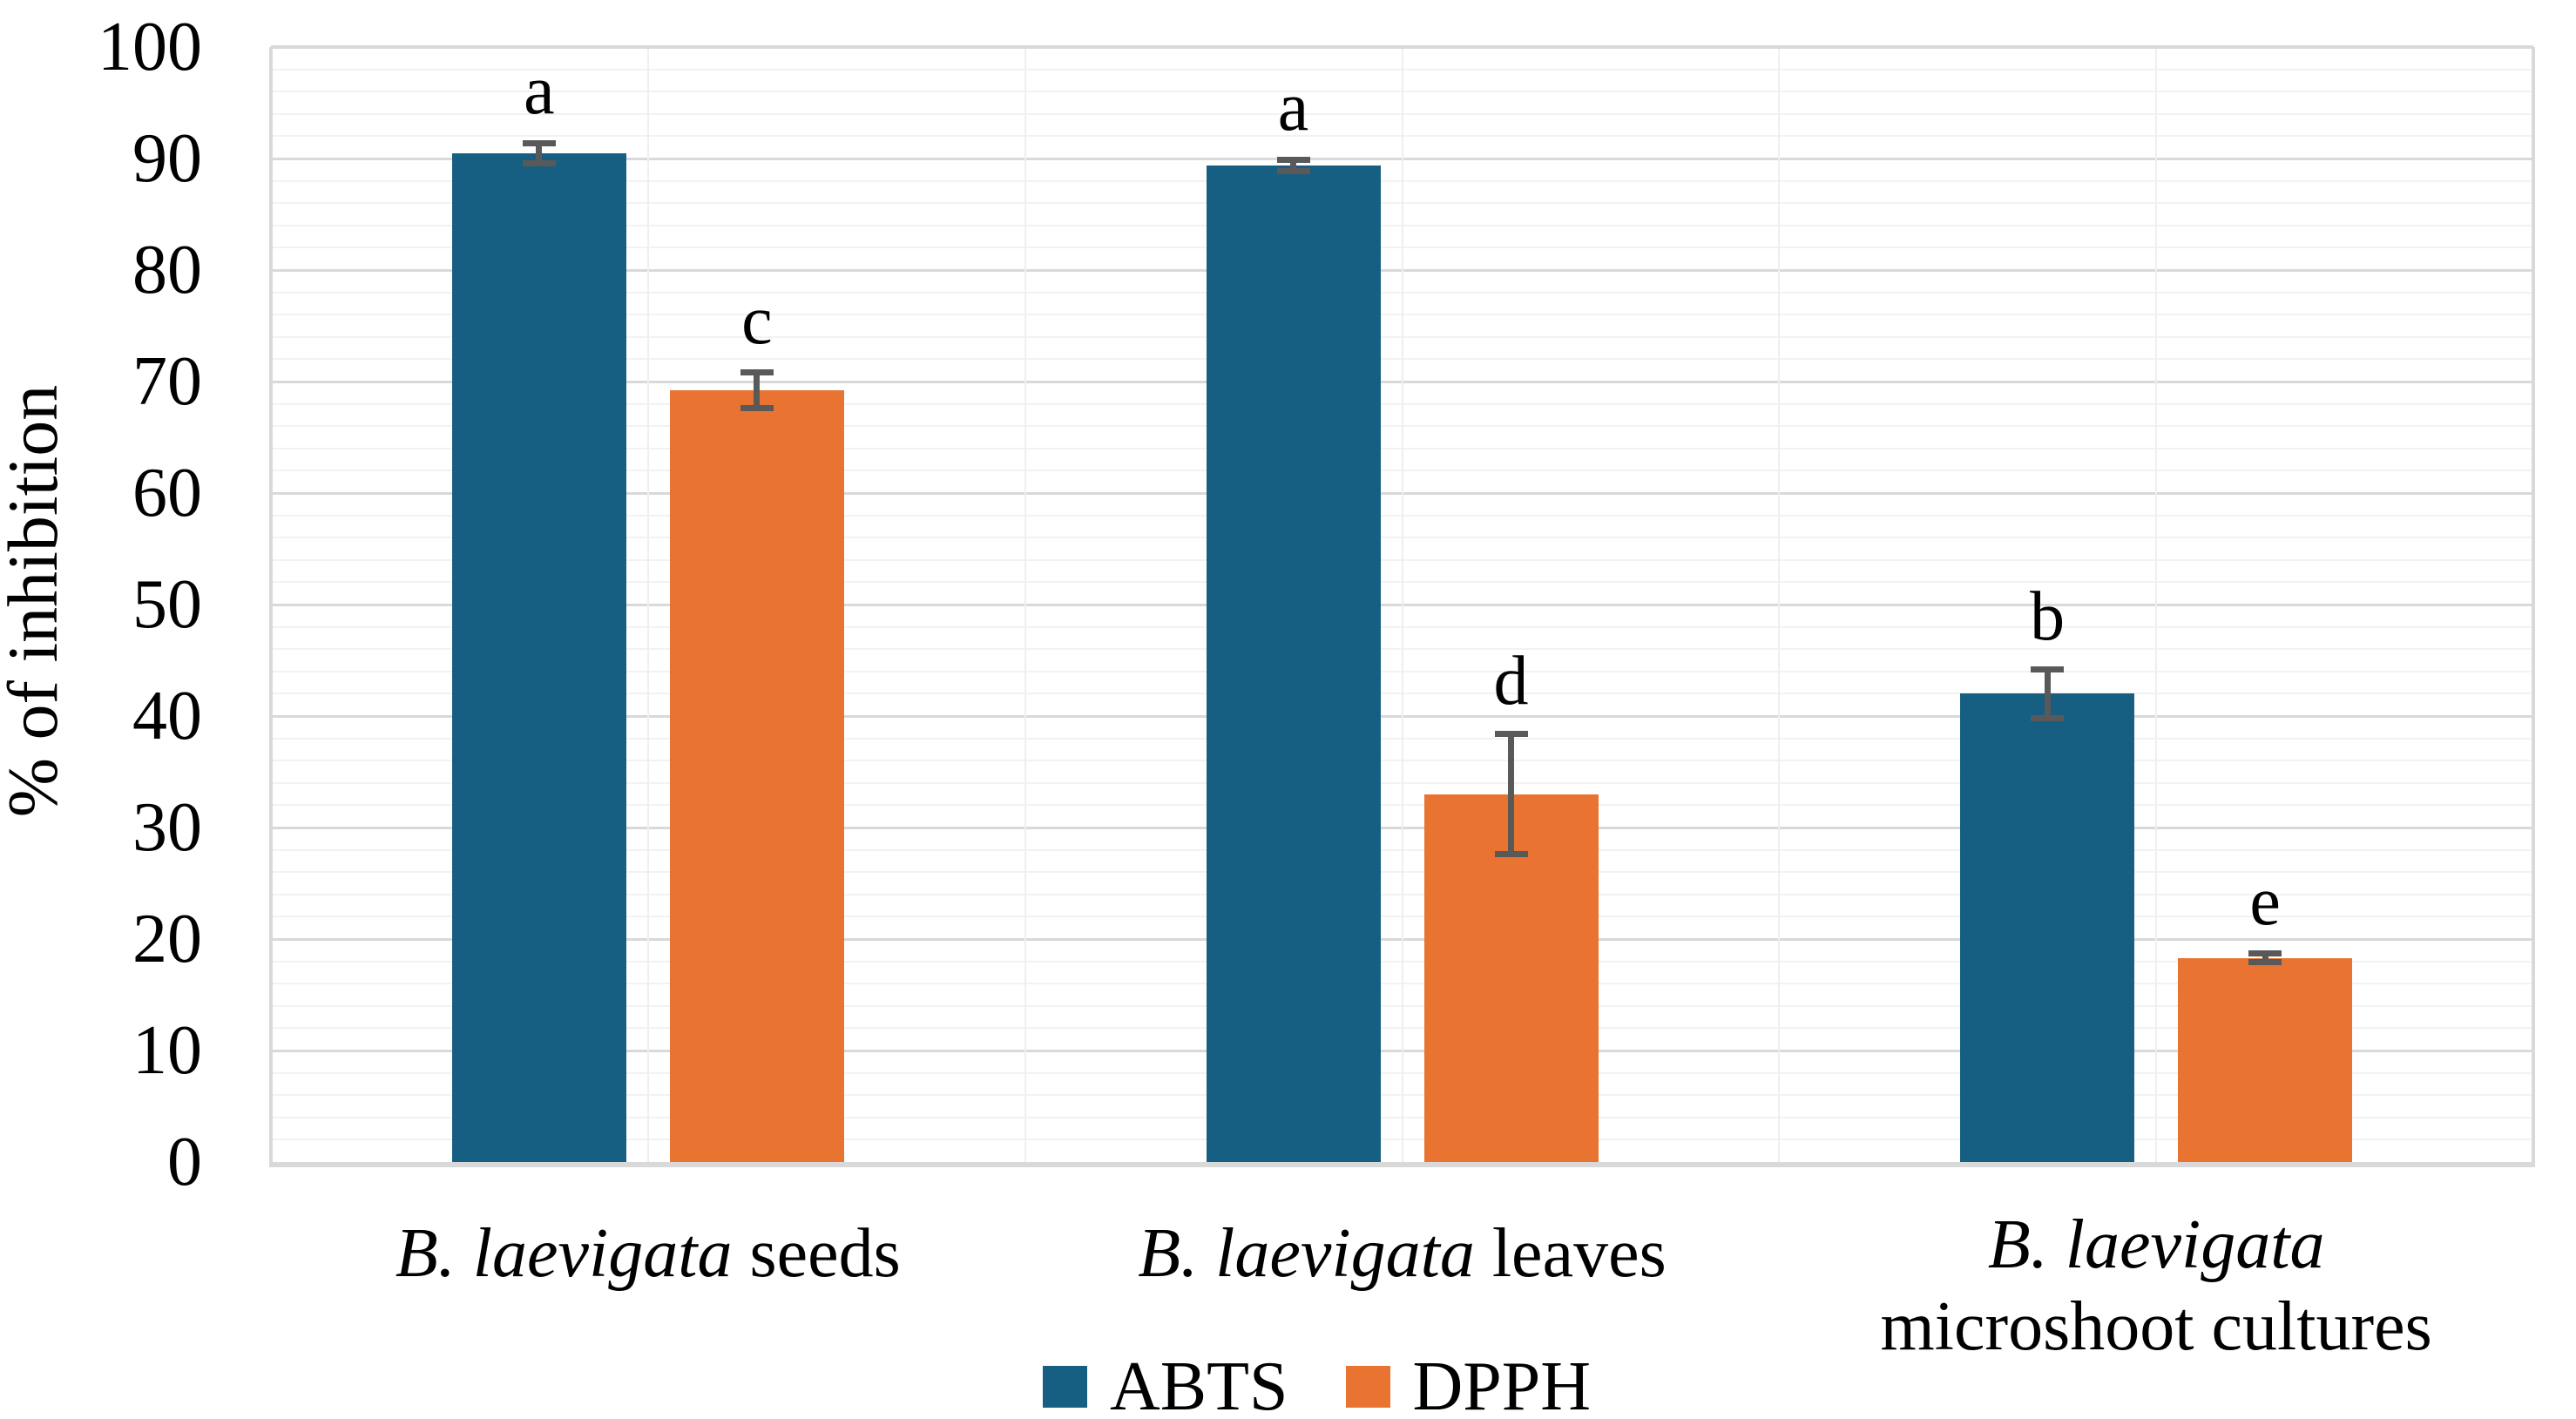 The image size is (2576, 1419). I want to click on y-tick-label: 50, so click(167, 604).